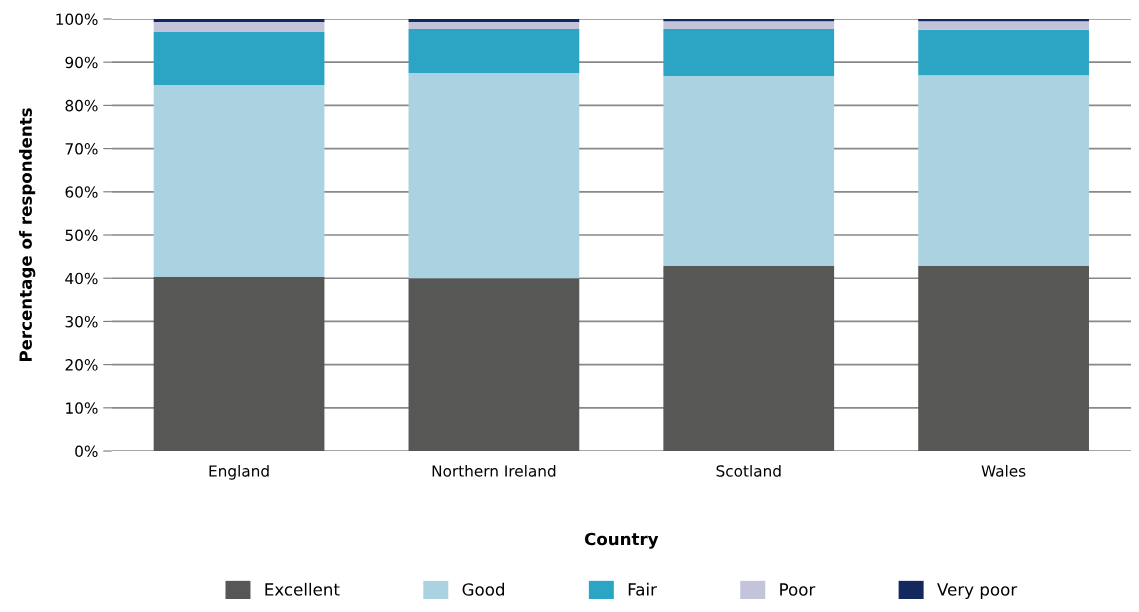 The height and width of the screenshot is (612, 1139). What do you see at coordinates (1003, 470) in the screenshot?
I see `x-tick-label: Wales` at bounding box center [1003, 470].